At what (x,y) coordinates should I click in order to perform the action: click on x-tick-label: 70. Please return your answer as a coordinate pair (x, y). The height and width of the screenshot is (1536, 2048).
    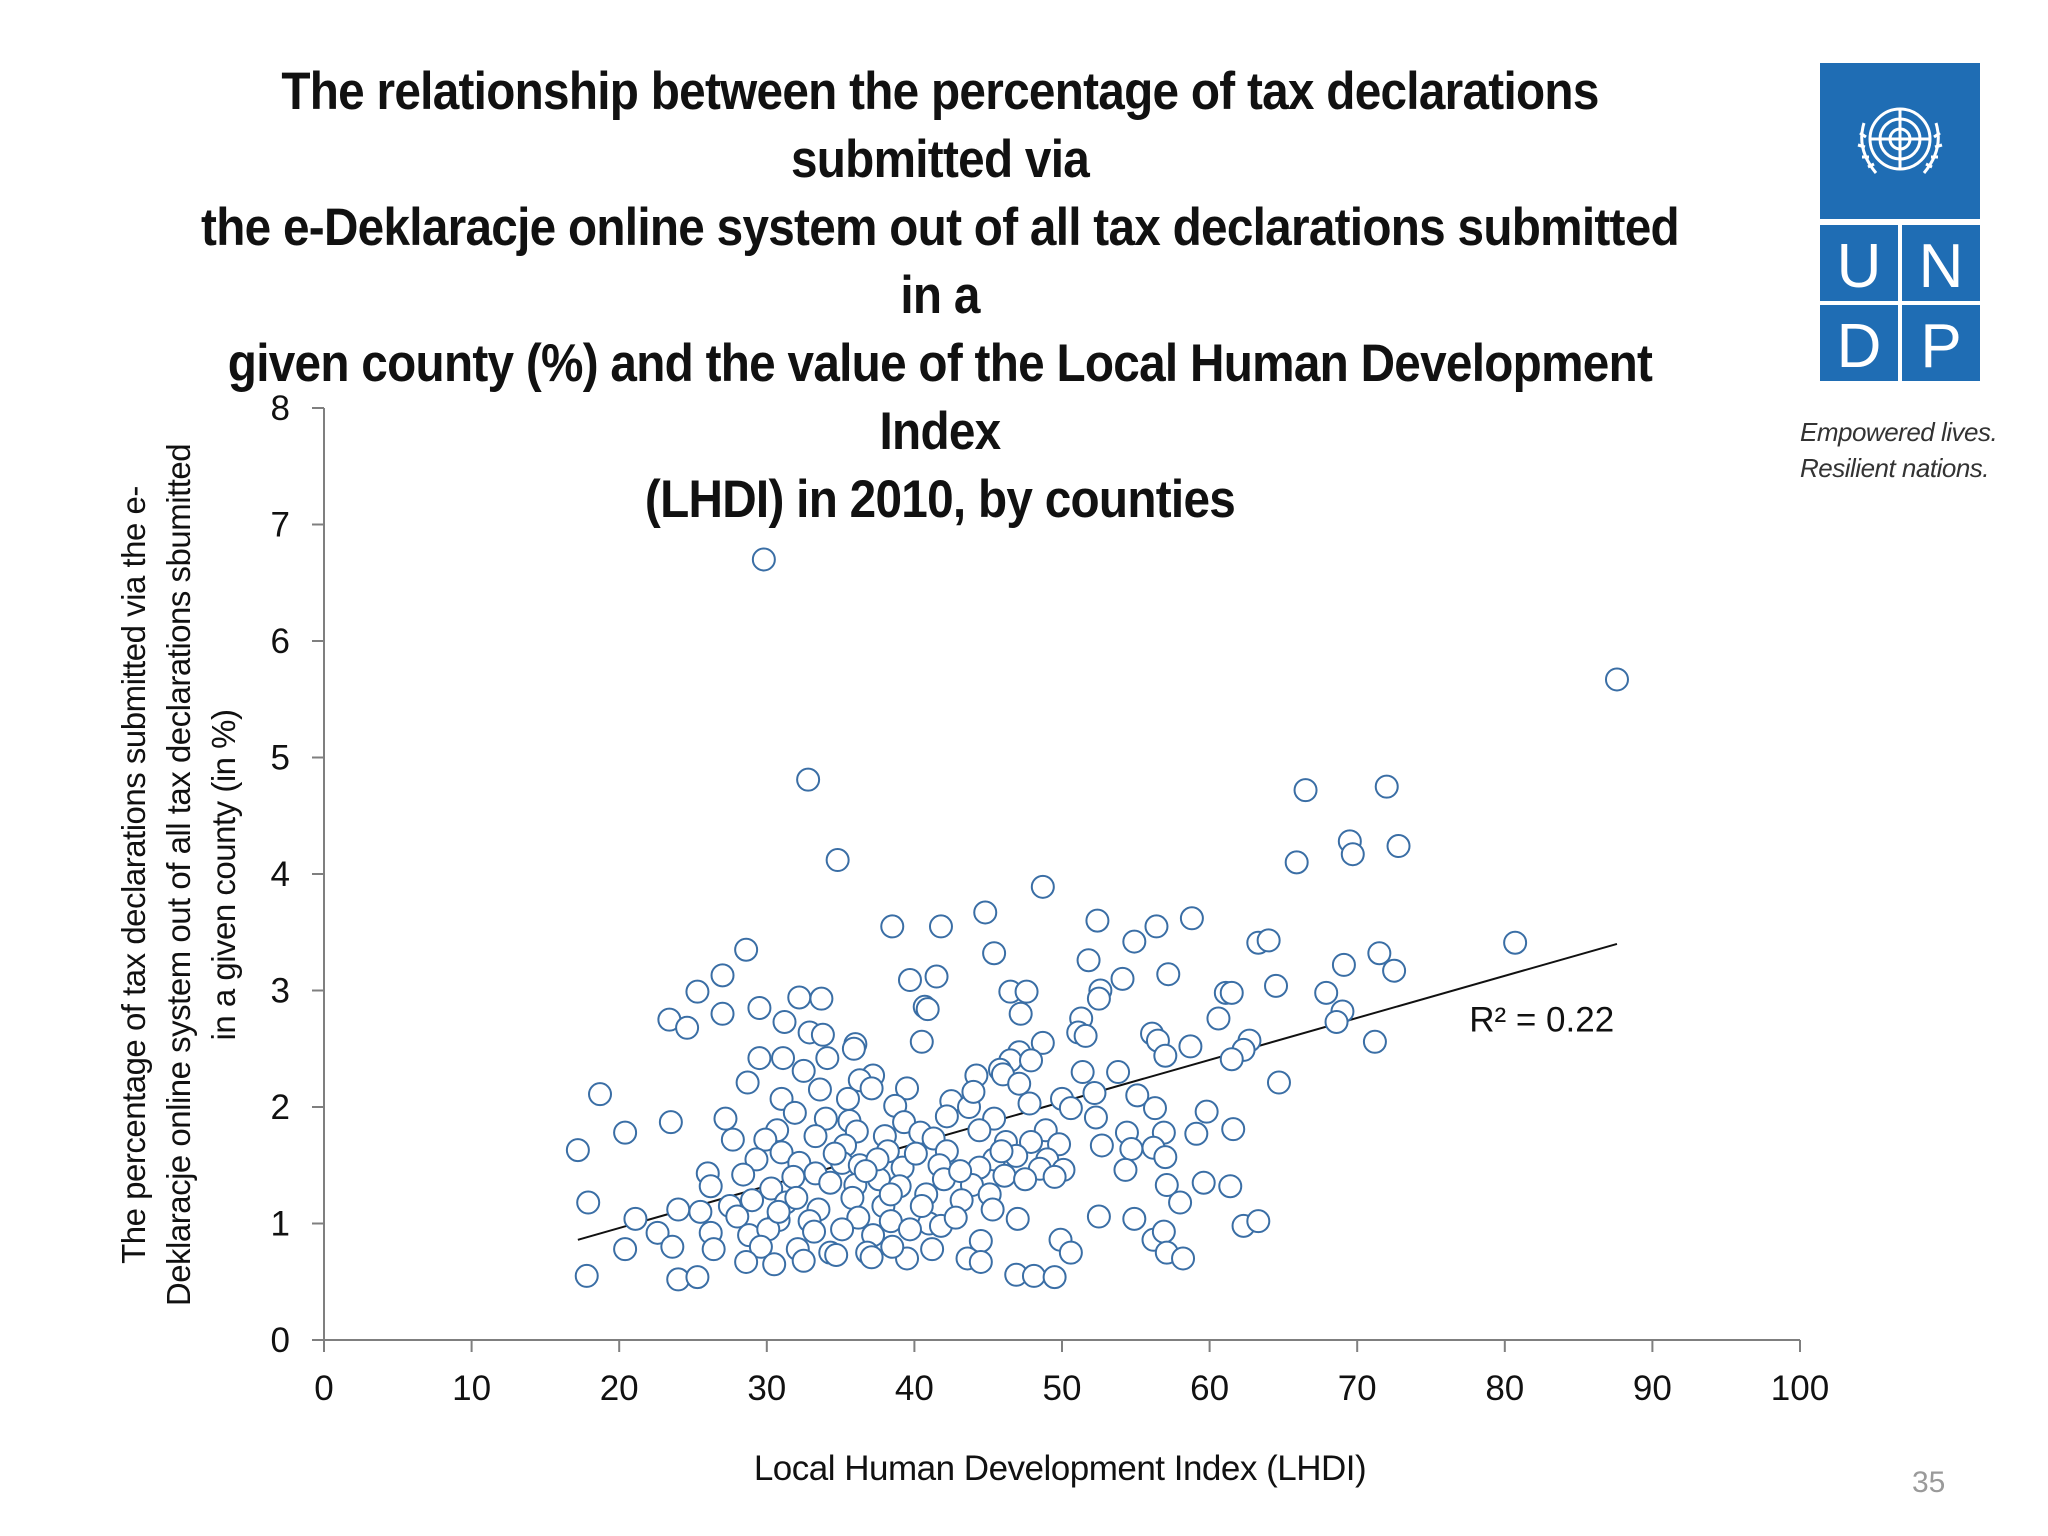
    Looking at the image, I should click on (1357, 1388).